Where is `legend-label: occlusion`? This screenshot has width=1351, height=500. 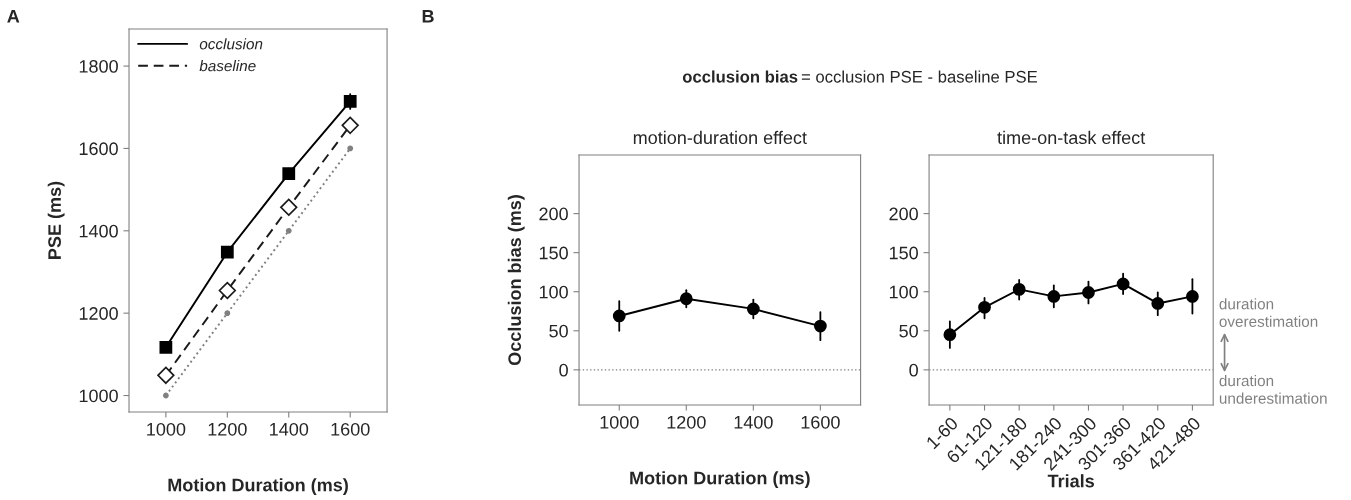
legend-label: occlusion is located at coordinates (231, 44).